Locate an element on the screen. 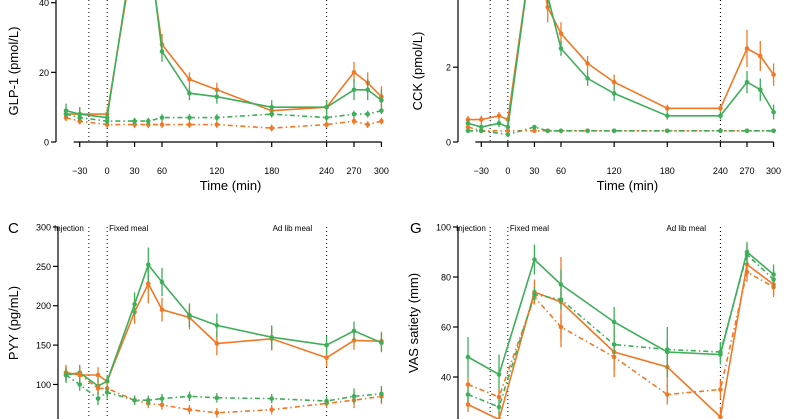 Image resolution: width=800 pixels, height=419 pixels. cck-y-tick-label: 0 is located at coordinates (448, 143).